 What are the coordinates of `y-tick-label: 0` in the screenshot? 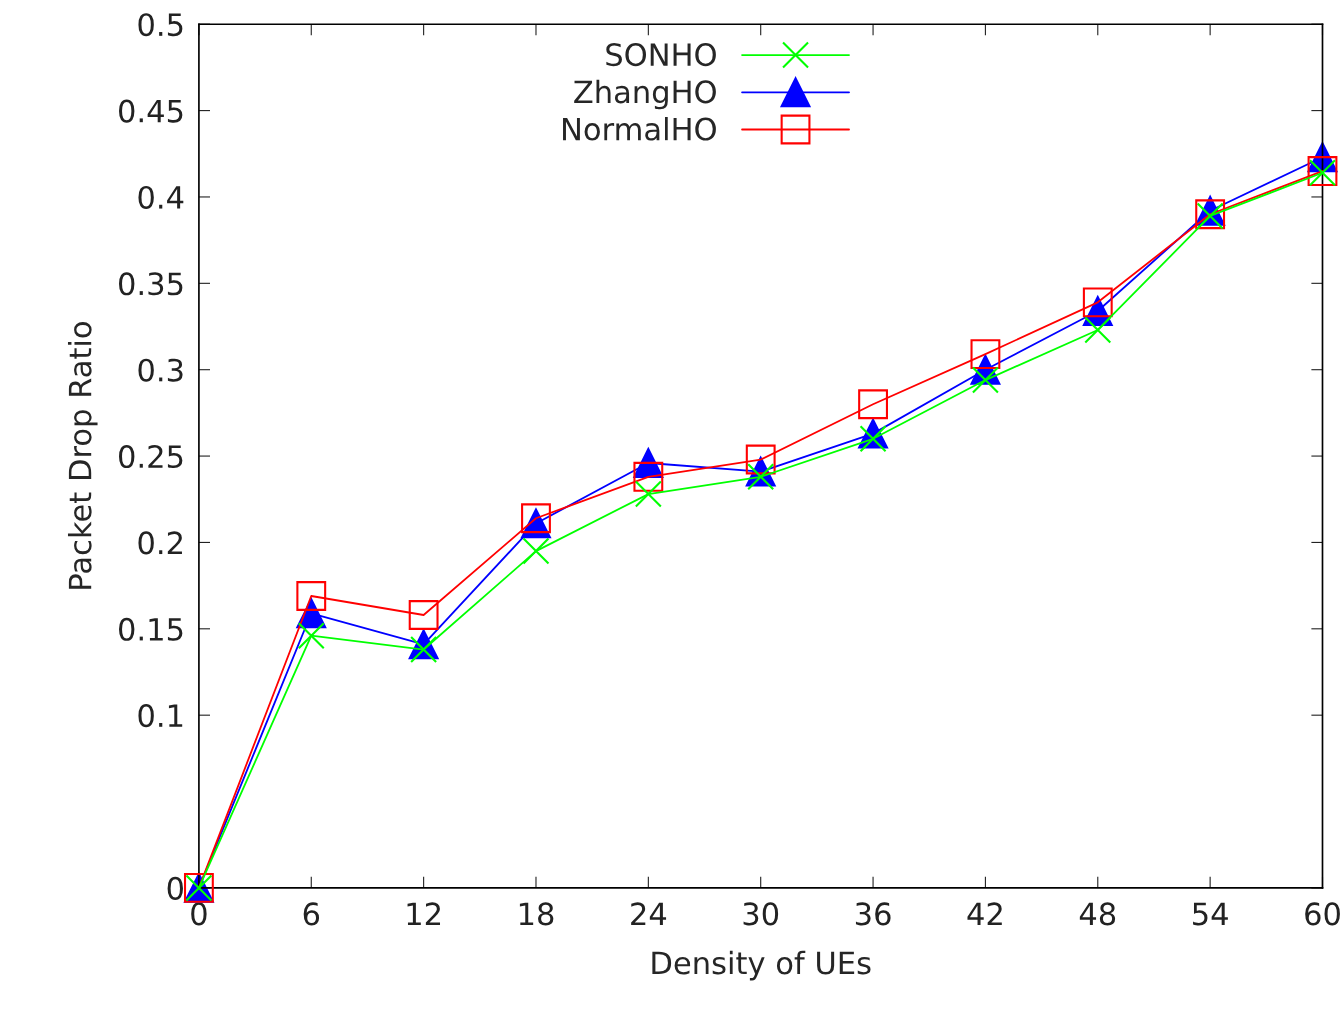 It's located at (175, 888).